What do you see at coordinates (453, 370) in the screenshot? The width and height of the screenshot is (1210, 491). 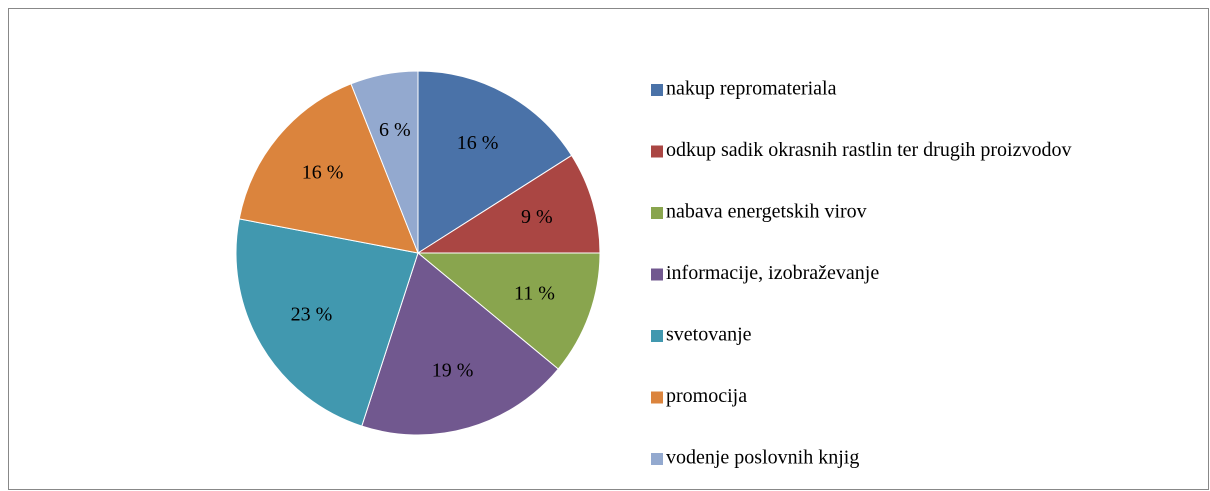 I see `data-label: 19 %` at bounding box center [453, 370].